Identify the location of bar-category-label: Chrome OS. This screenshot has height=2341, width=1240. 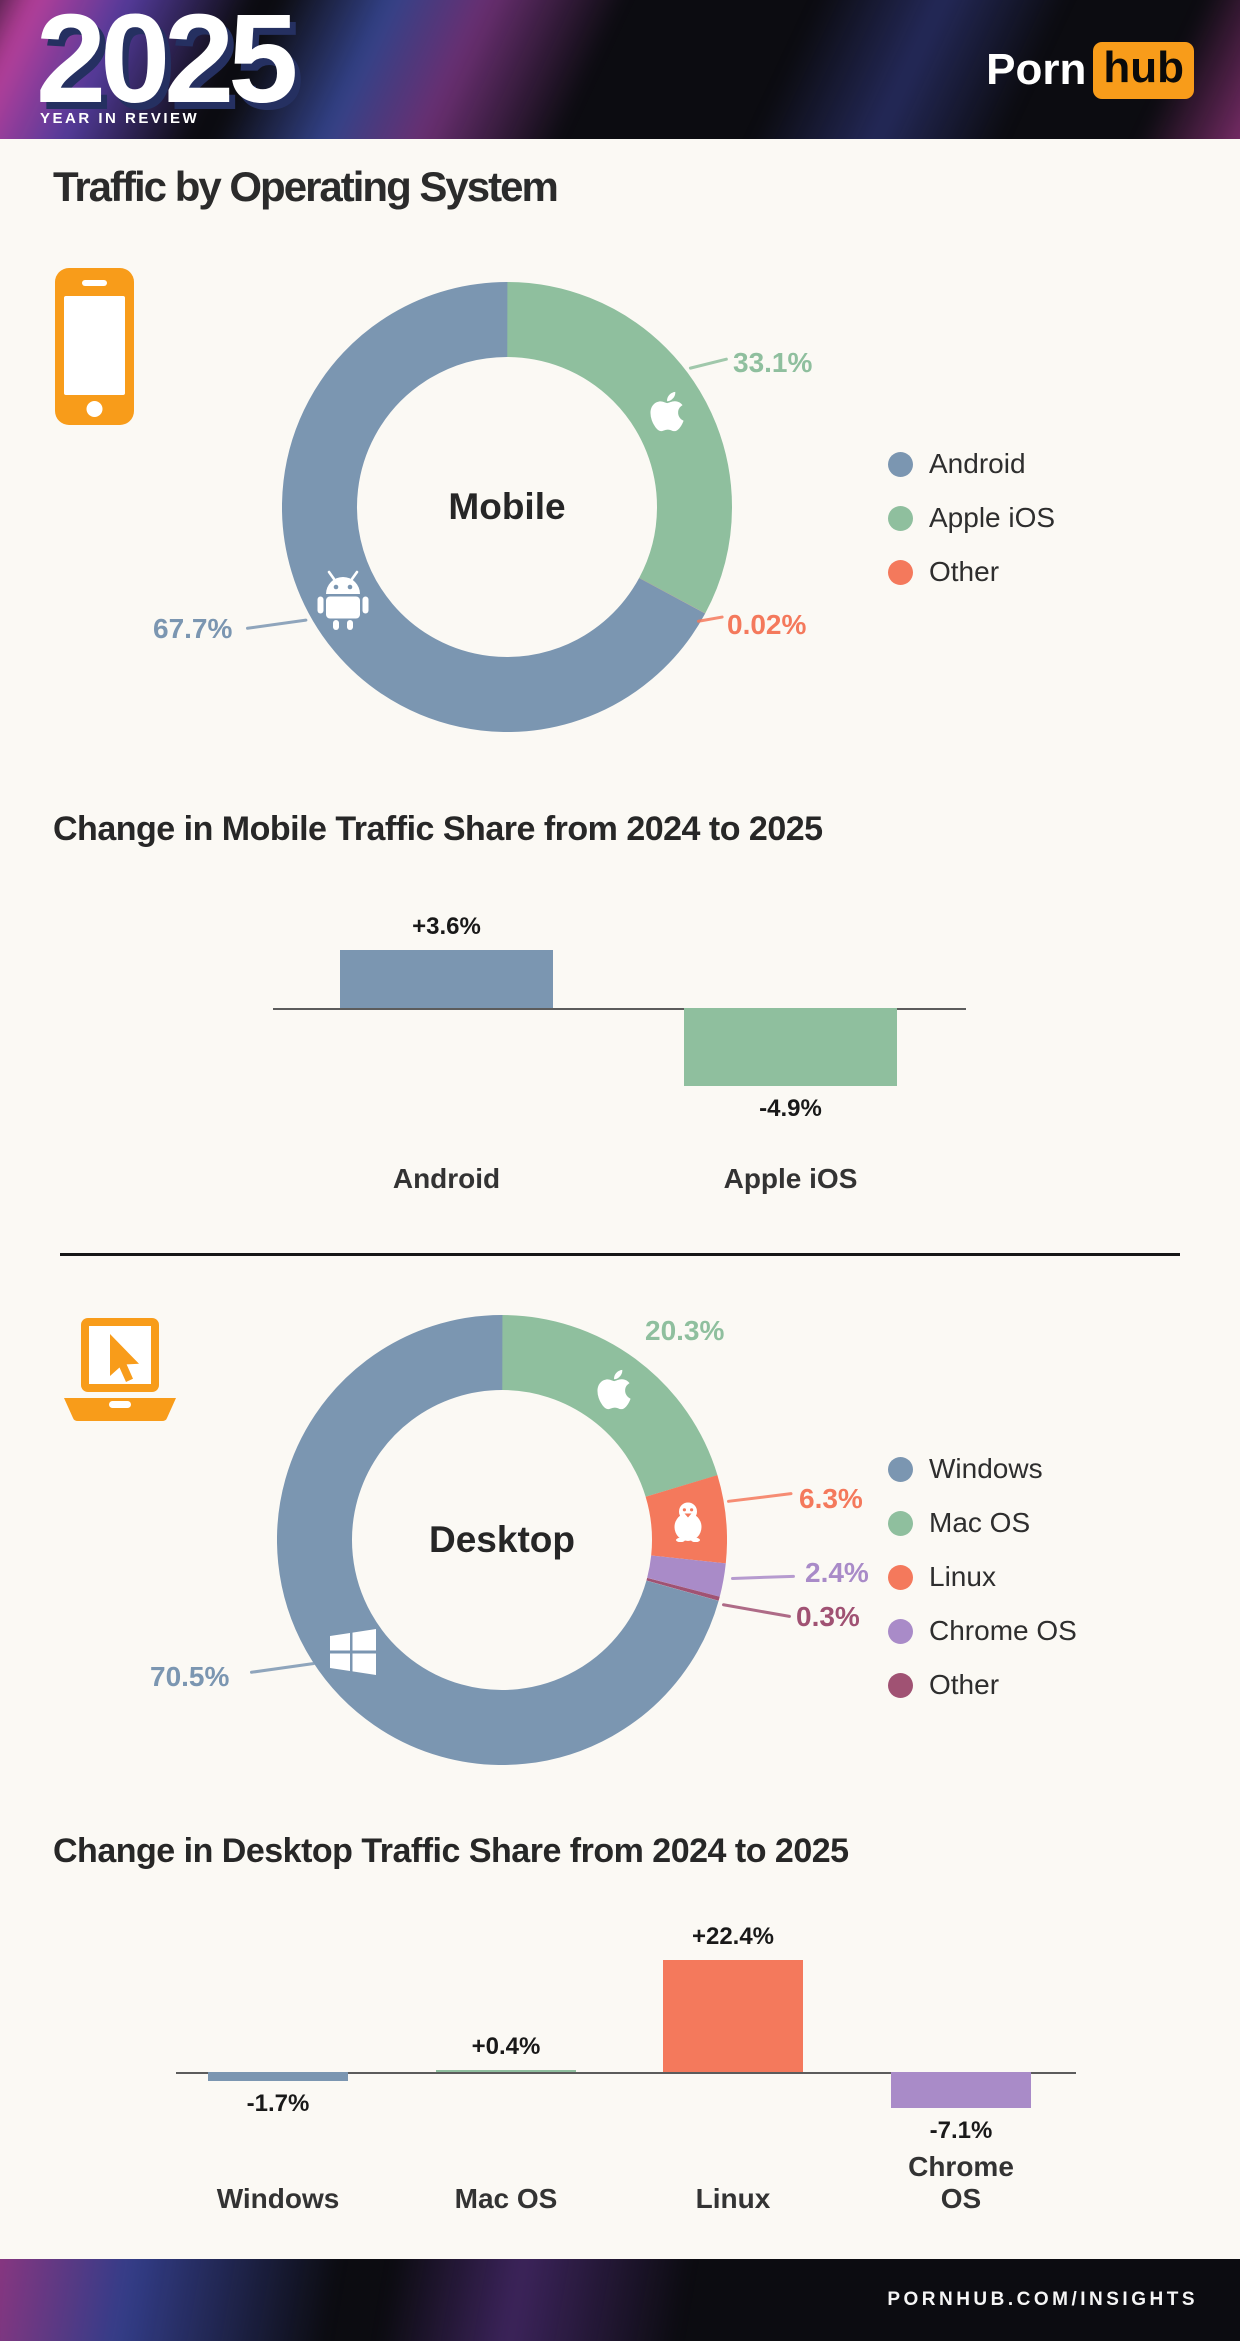
(961, 2182).